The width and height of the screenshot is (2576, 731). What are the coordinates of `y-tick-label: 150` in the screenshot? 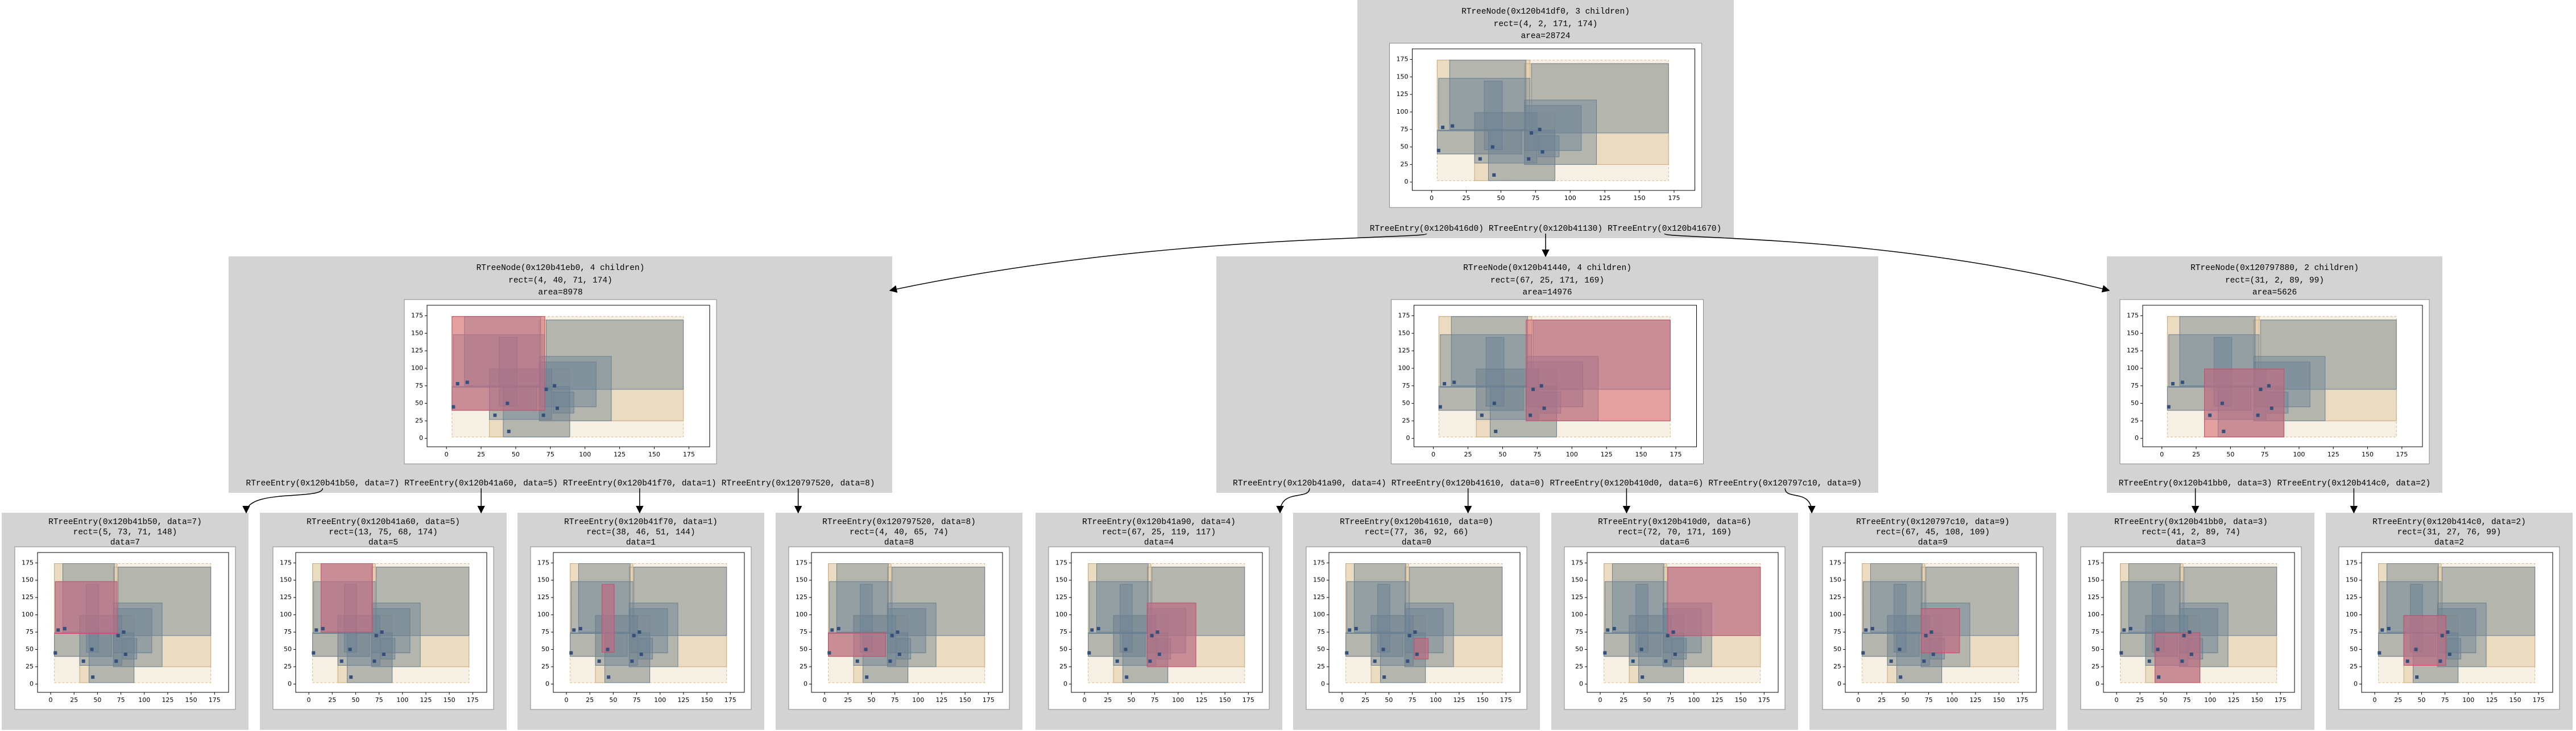 It's located at (1577, 580).